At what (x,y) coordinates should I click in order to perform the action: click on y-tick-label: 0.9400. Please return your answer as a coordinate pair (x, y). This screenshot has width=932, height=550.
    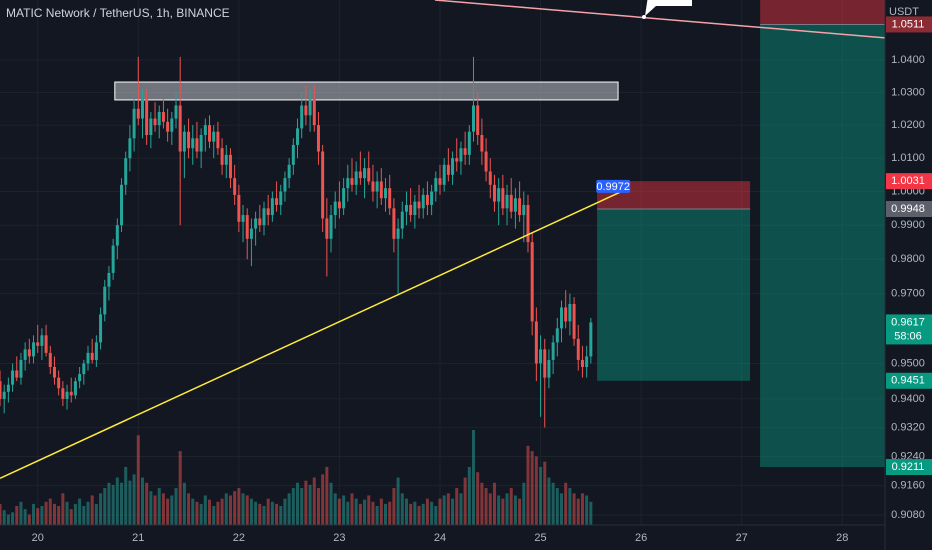
    Looking at the image, I should click on (908, 399).